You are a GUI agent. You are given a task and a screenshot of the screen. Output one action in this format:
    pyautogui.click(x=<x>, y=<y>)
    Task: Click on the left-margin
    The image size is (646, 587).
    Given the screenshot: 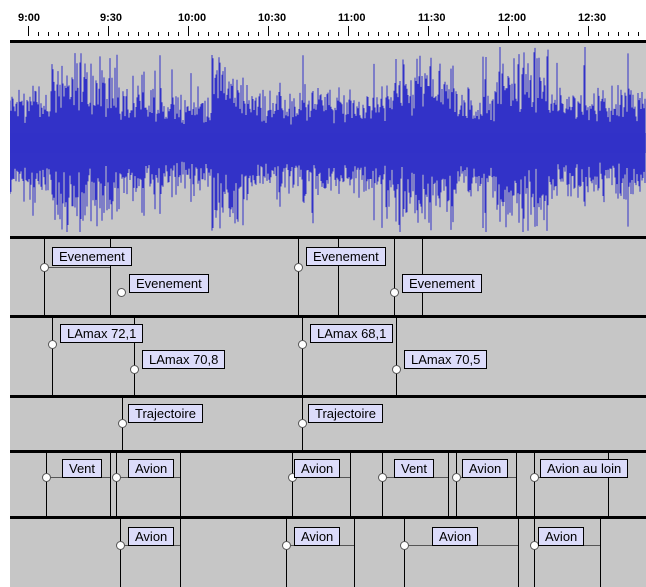 What is the action you would take?
    pyautogui.click(x=5, y=293)
    